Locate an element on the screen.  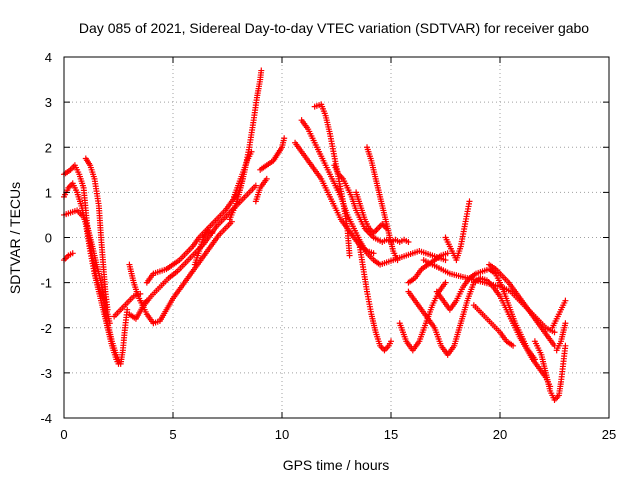
series-track-h is located at coordinates (192, 252).